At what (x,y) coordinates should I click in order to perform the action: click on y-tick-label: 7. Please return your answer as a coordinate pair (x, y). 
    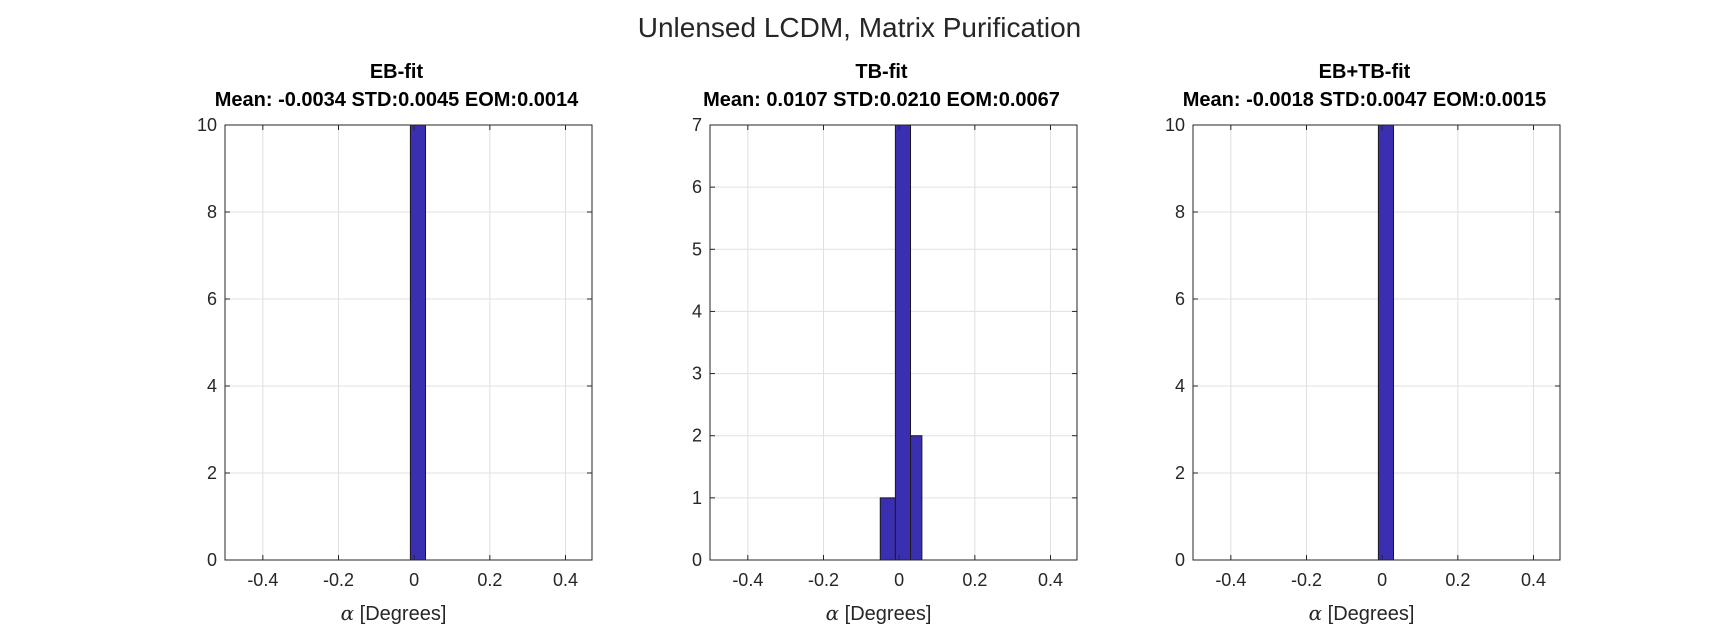
    Looking at the image, I should click on (697, 125).